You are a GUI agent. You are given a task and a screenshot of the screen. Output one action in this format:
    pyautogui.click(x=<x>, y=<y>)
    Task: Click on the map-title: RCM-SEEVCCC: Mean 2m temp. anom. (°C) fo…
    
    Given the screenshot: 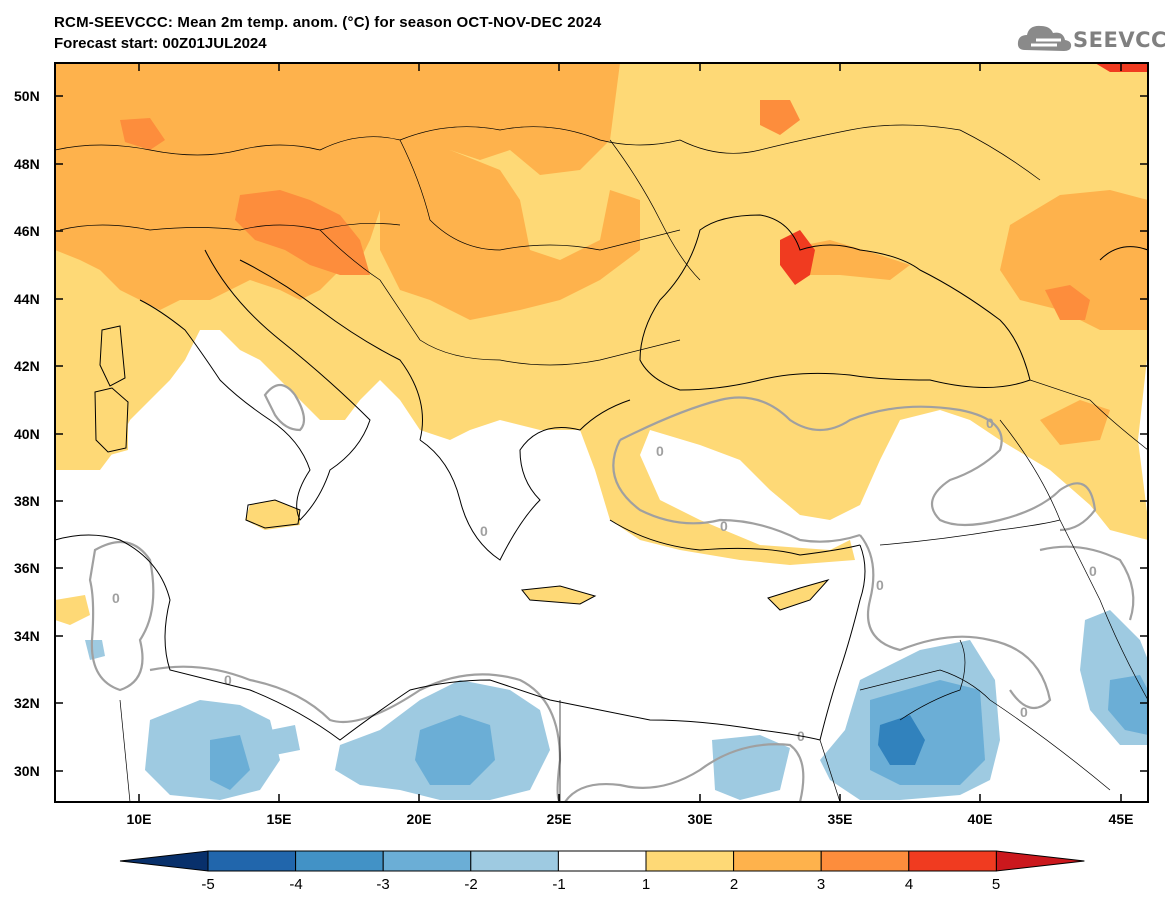 What is the action you would take?
    pyautogui.click(x=328, y=22)
    